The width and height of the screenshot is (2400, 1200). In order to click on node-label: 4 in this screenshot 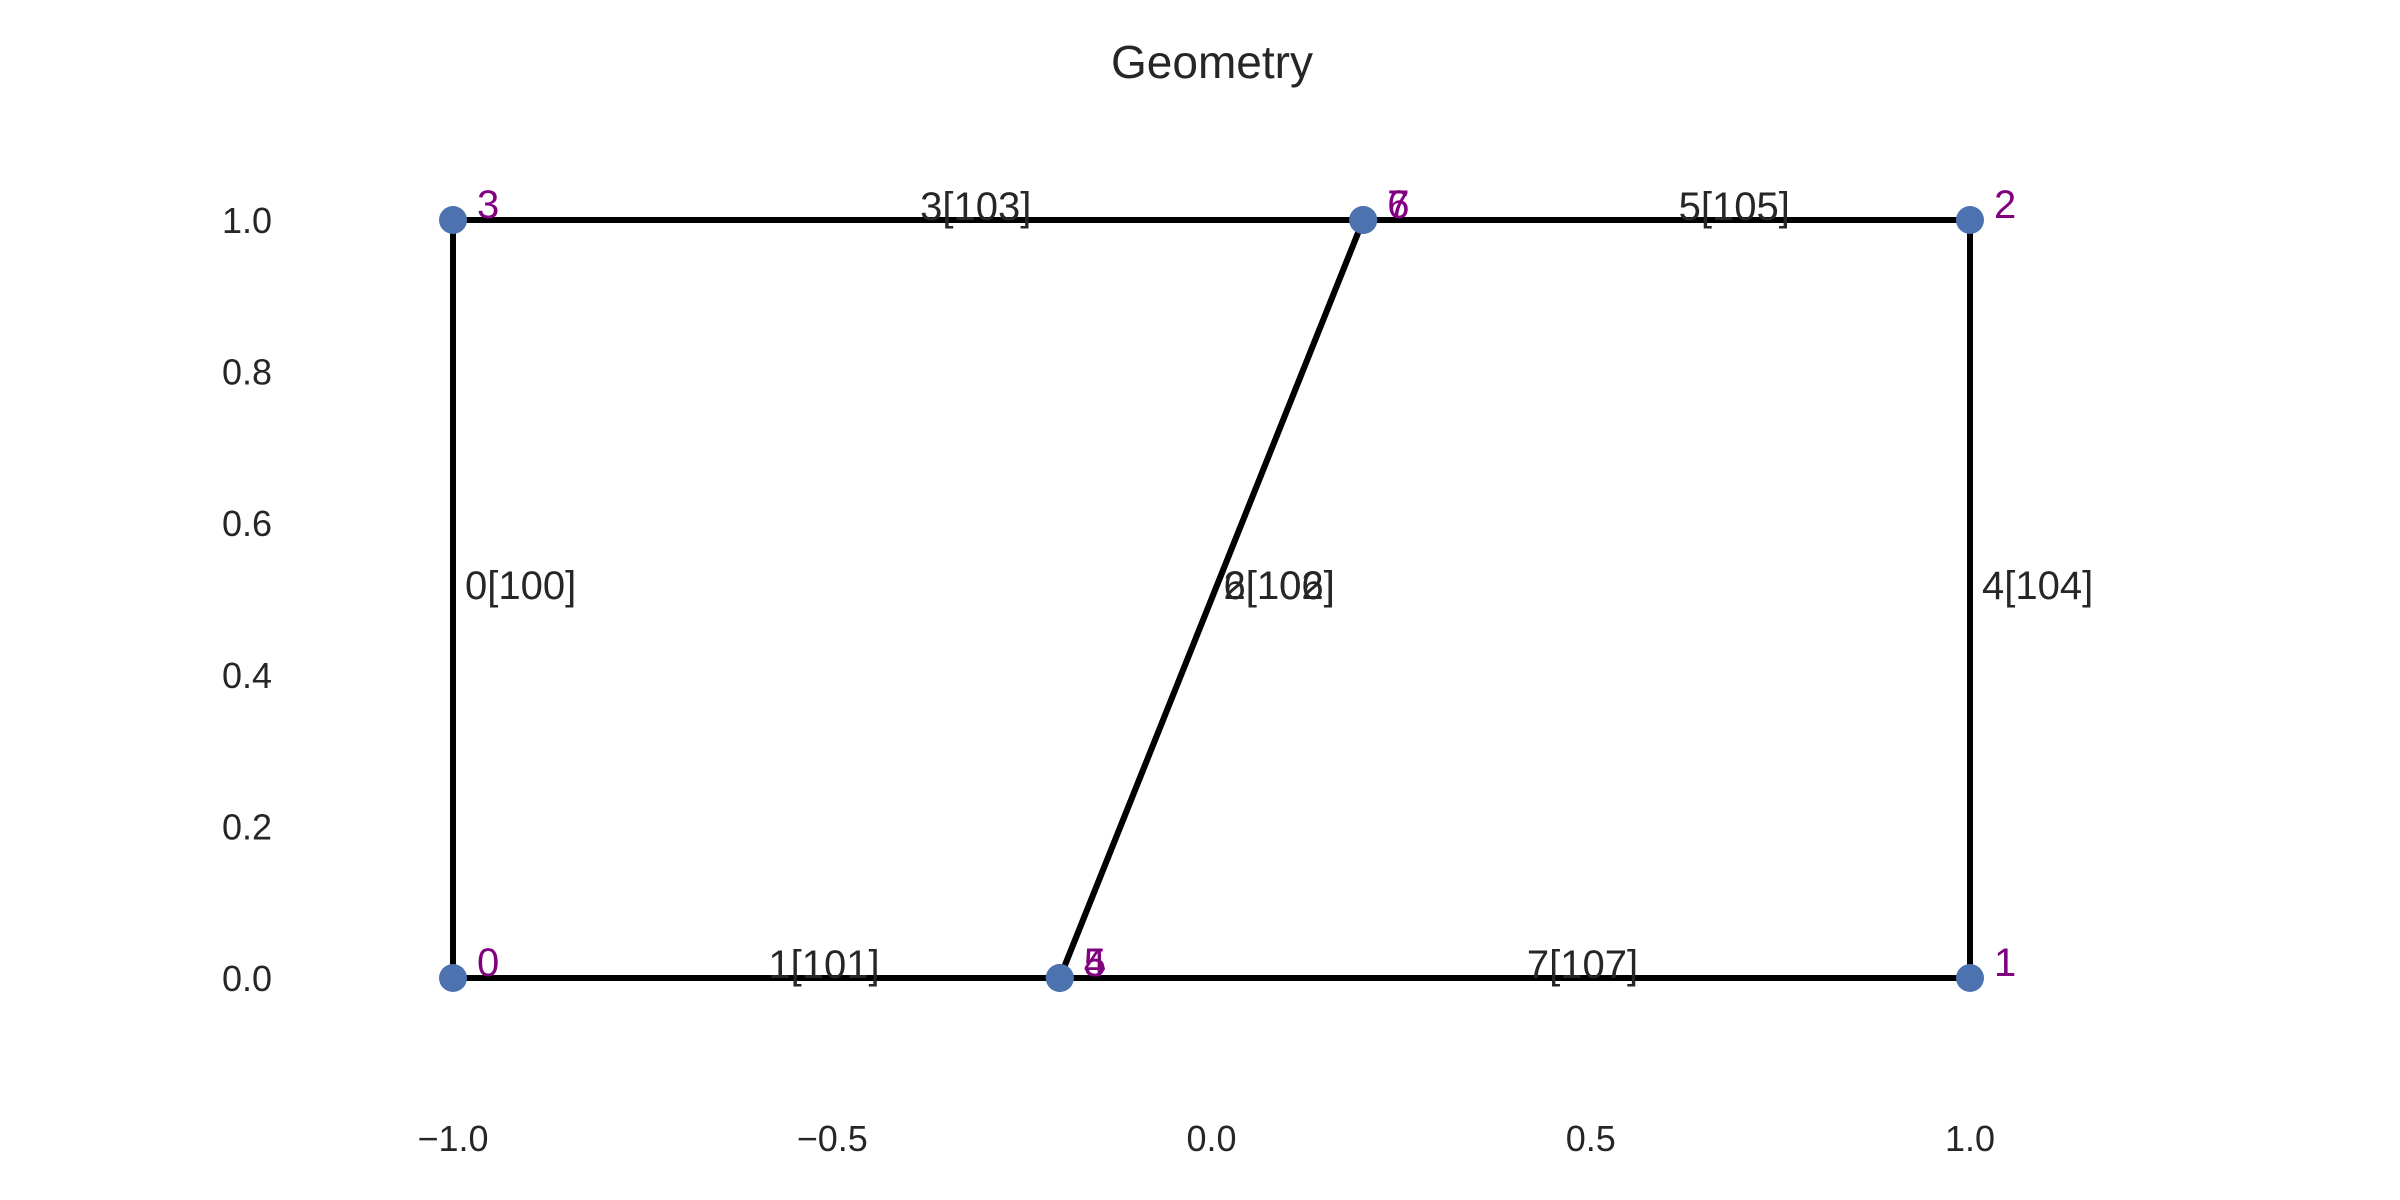, I will do `click(1095, 963)`.